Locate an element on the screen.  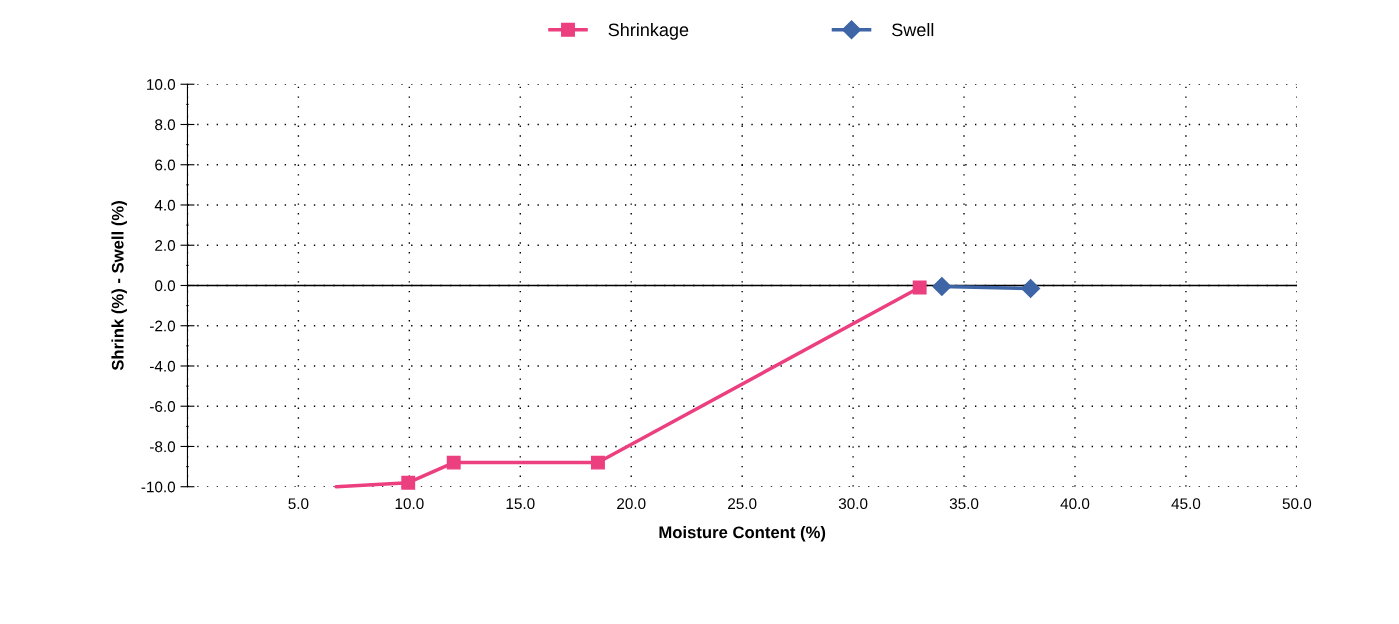
y-tick-label: 2.0 is located at coordinates (165, 245).